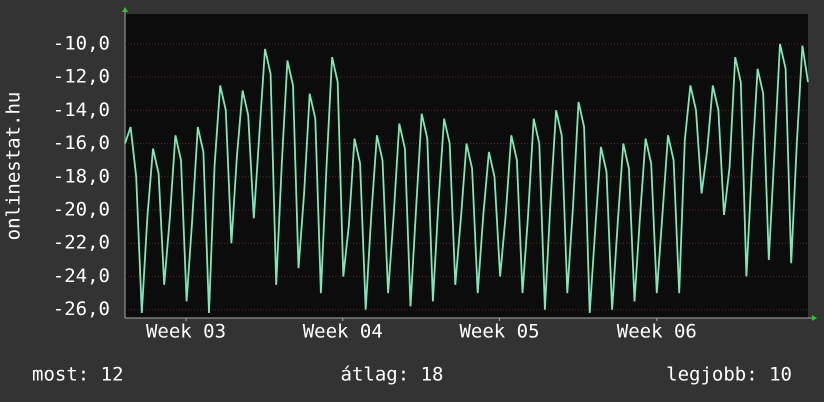 This screenshot has height=402, width=824. What do you see at coordinates (186, 332) in the screenshot?
I see `x-tick-label: Week 03` at bounding box center [186, 332].